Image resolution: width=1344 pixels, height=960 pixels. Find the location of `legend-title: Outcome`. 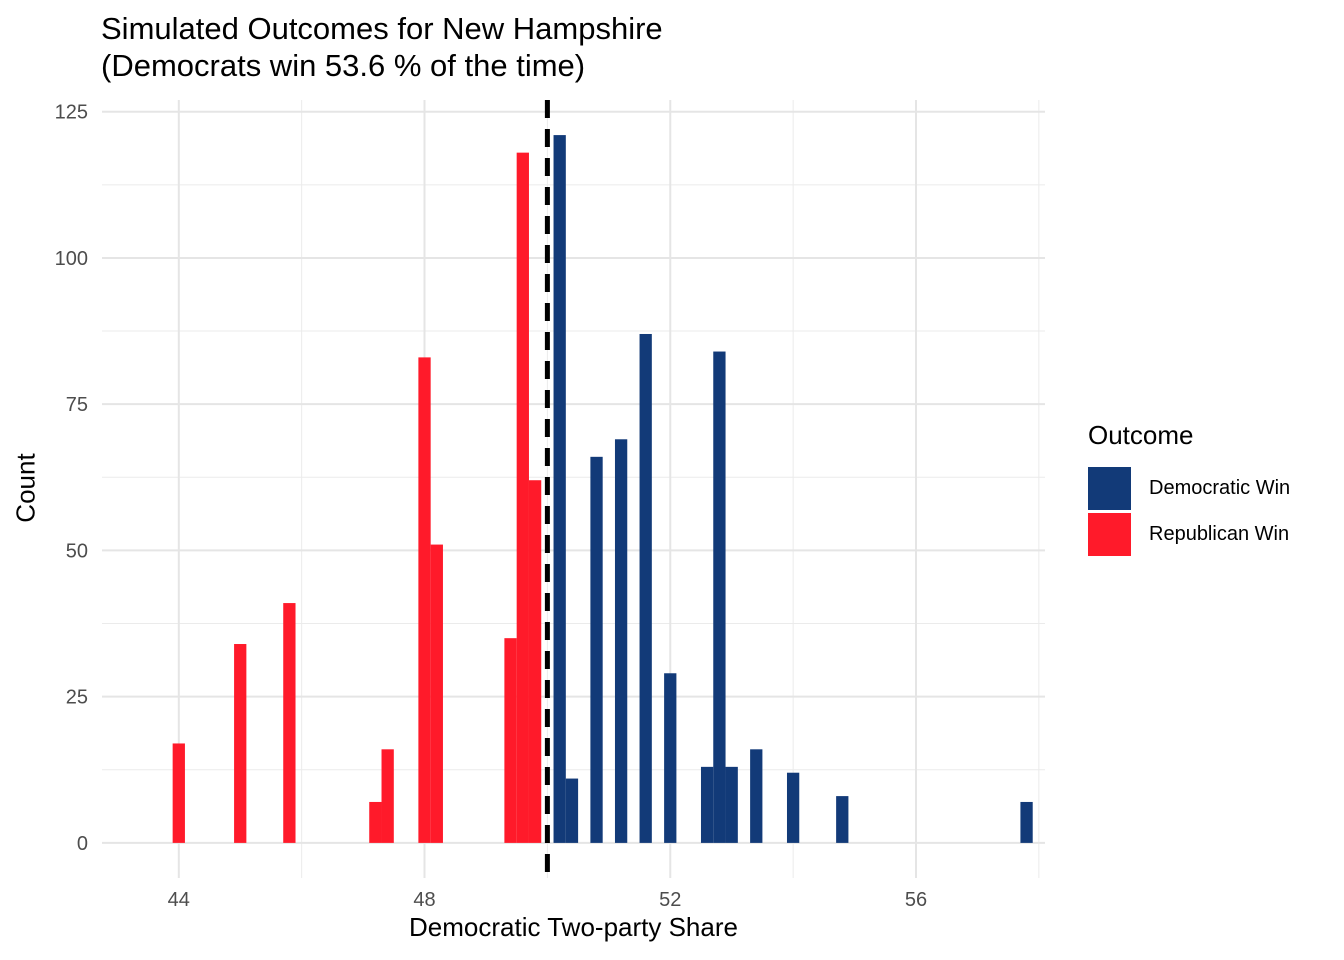

legend-title: Outcome is located at coordinates (1141, 435).